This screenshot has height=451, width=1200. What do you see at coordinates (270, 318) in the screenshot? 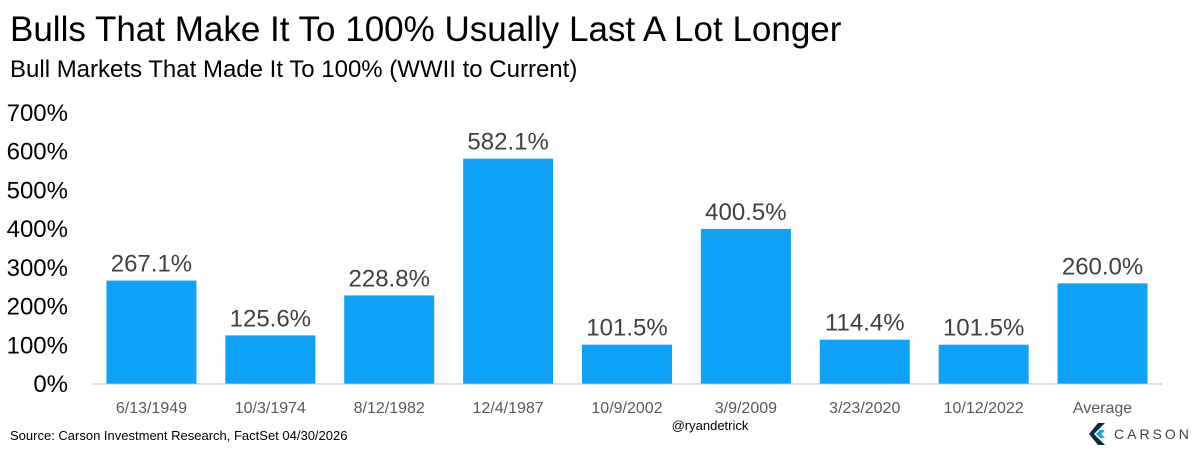
I see `data-label: 125.6%` at bounding box center [270, 318].